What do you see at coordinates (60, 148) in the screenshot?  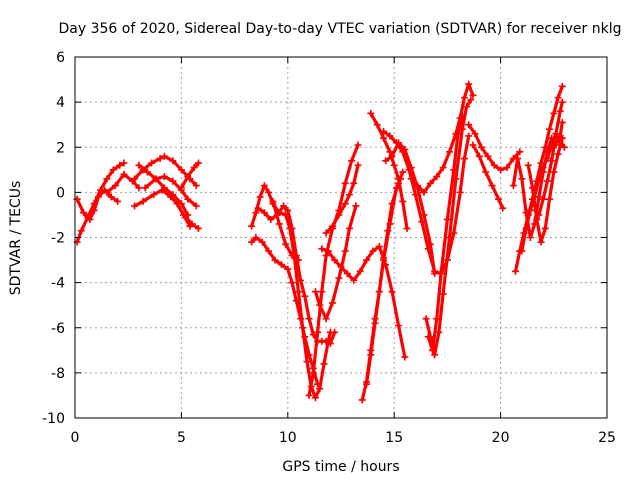 I see `y-tick-label: 2` at bounding box center [60, 148].